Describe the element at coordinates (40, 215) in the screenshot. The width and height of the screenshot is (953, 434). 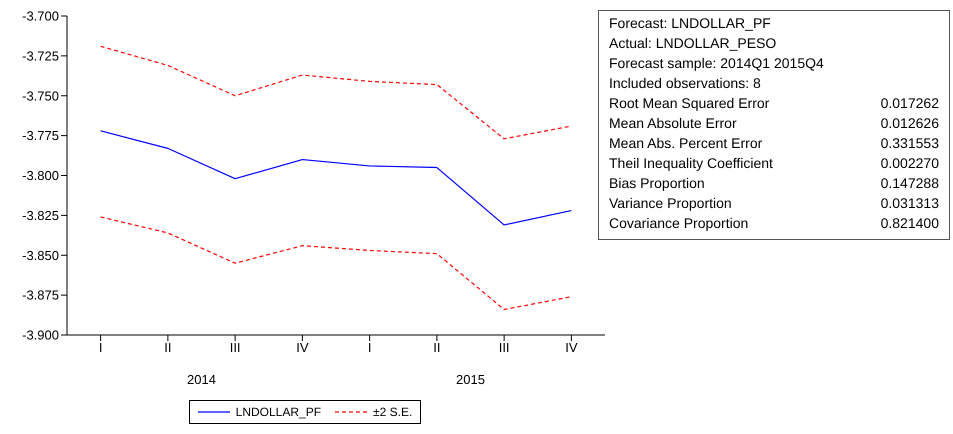
I see `y-tick-label: -3.825` at that location.